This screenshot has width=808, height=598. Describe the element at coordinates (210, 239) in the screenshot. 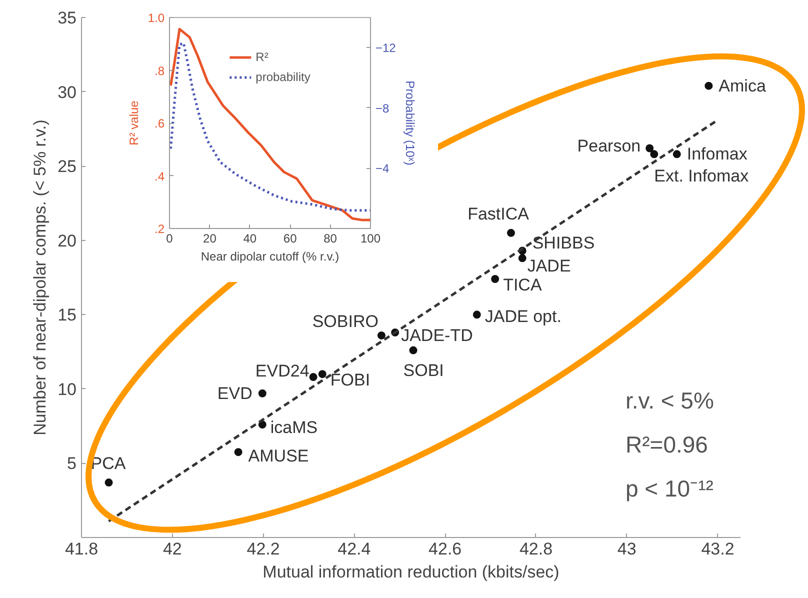

I see `x-tick-label: 20` at that location.